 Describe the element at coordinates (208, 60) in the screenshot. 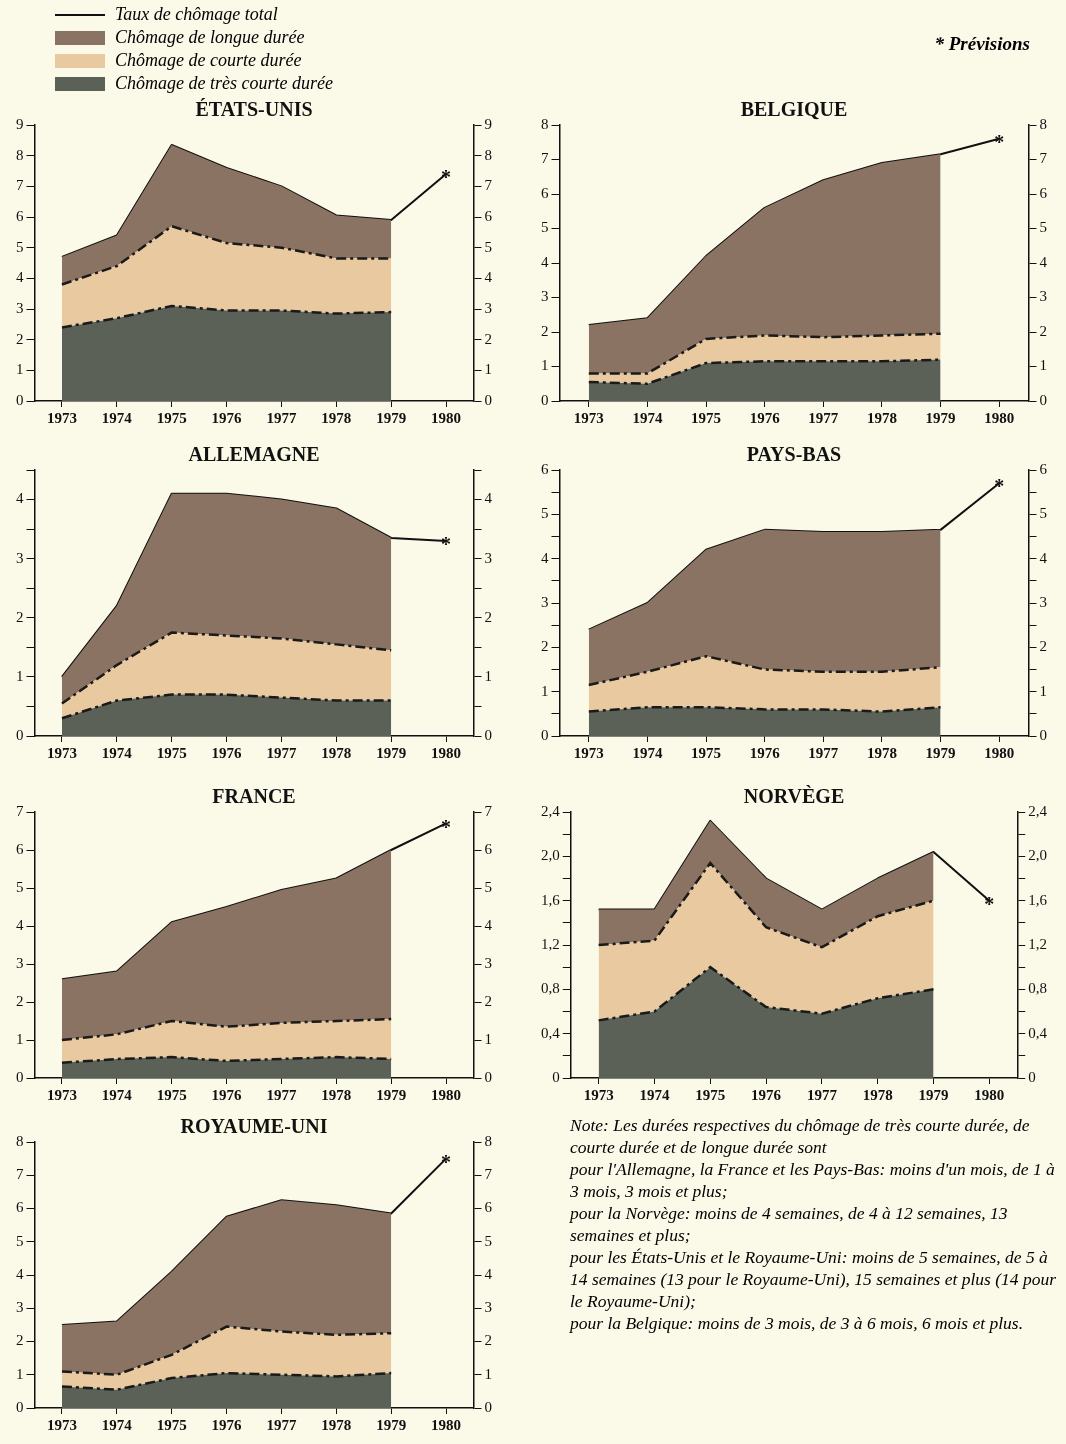

I see `legend-label: Chômage de courte durée` at that location.